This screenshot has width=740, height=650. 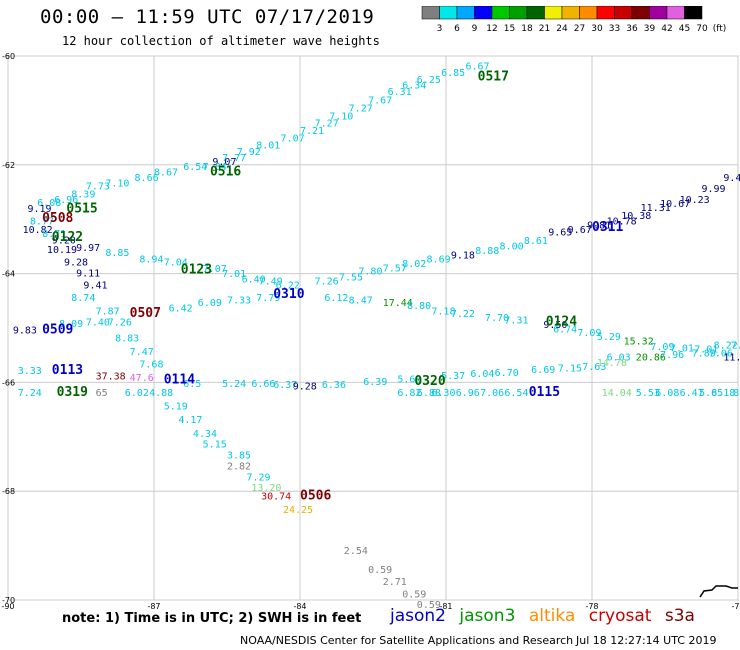 I want to click on wave-height-label: 7.29, so click(x=258, y=477).